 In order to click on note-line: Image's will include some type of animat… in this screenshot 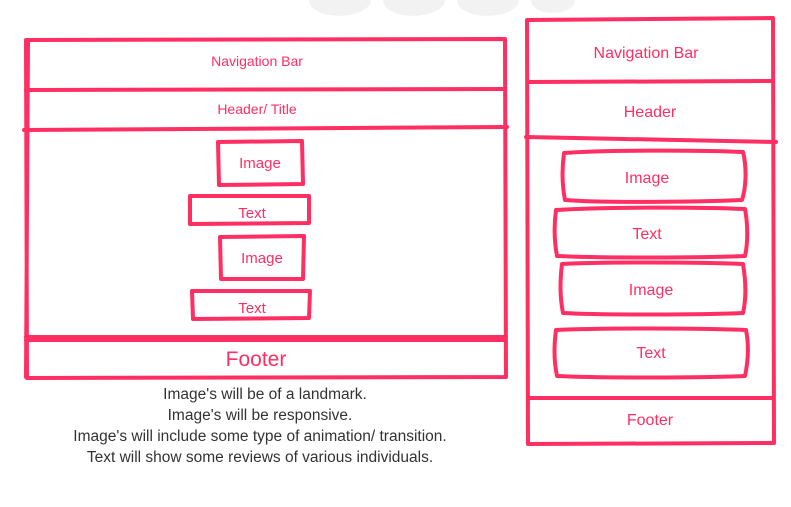, I will do `click(260, 436)`.